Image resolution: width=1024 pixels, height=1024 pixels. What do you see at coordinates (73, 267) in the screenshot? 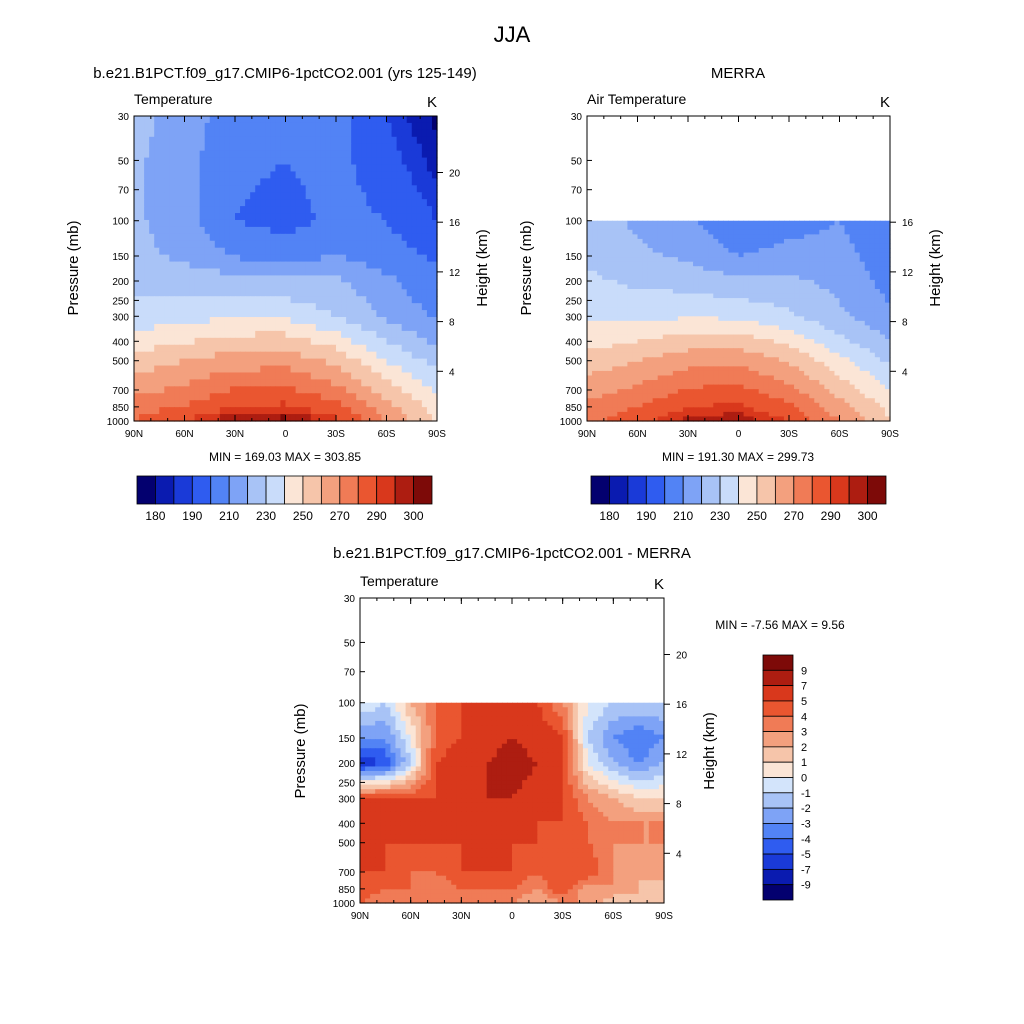
I see `model-ylabel: Pressure (mb)` at bounding box center [73, 267].